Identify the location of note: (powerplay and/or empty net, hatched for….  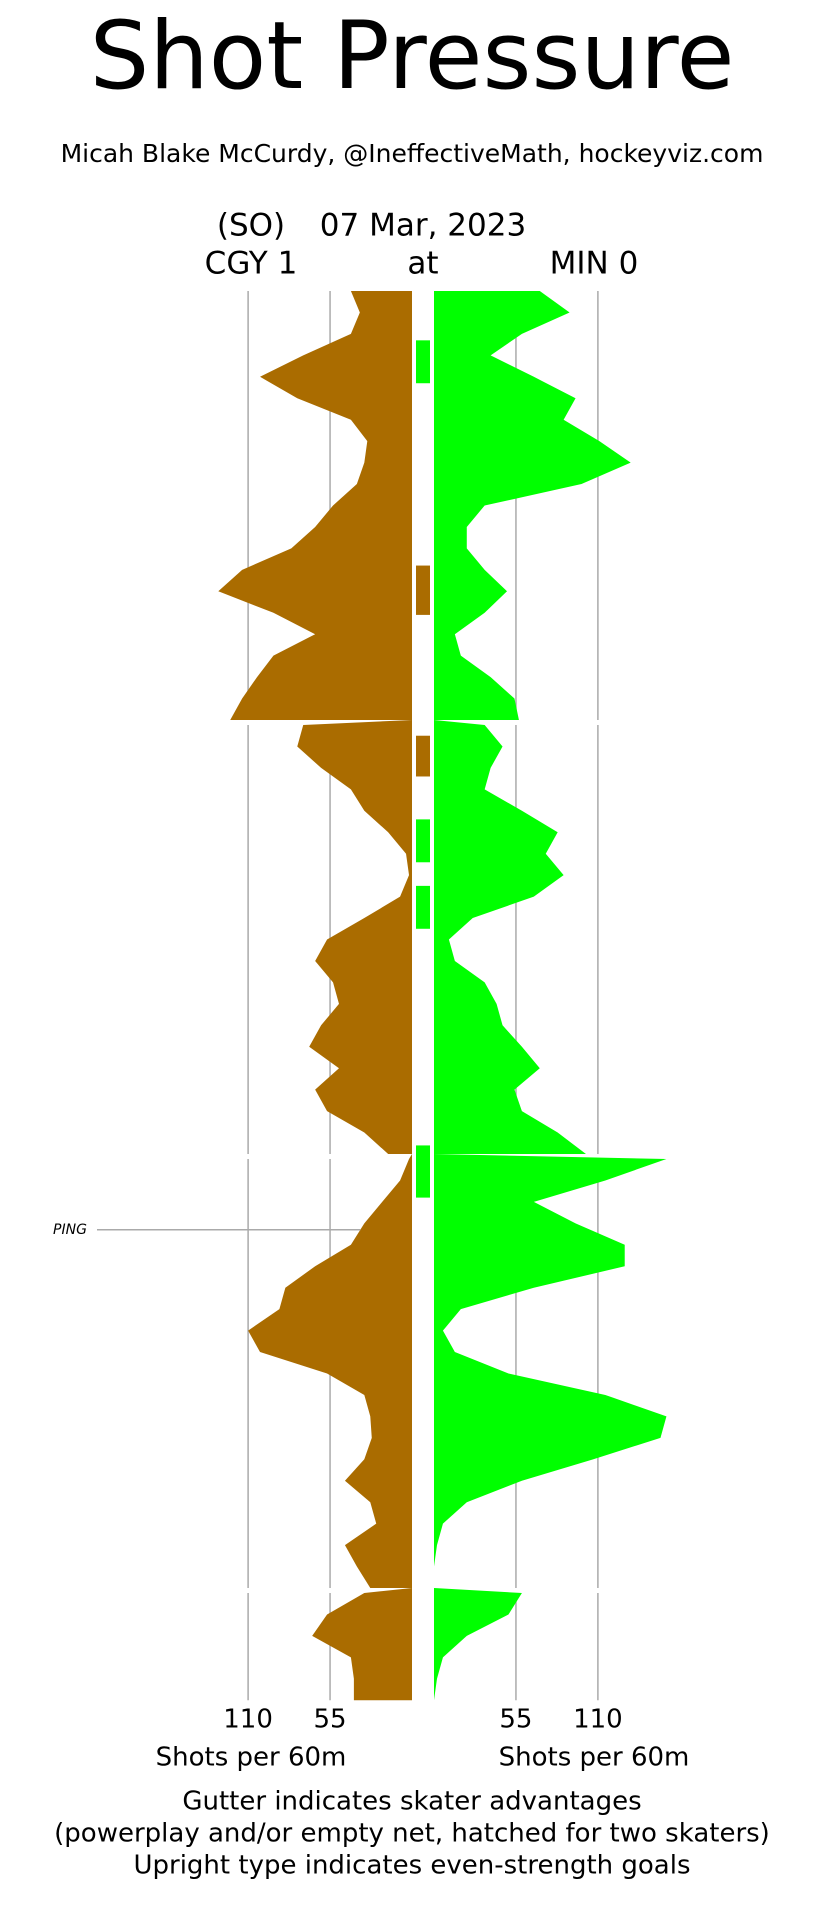
(412, 1834).